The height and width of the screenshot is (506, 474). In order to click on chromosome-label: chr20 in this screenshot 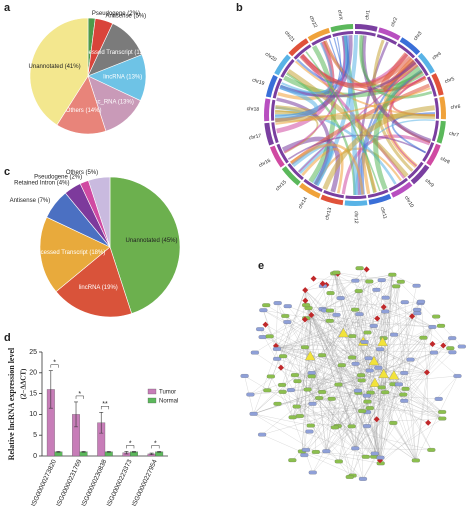, I will do `click(271, 57)`.